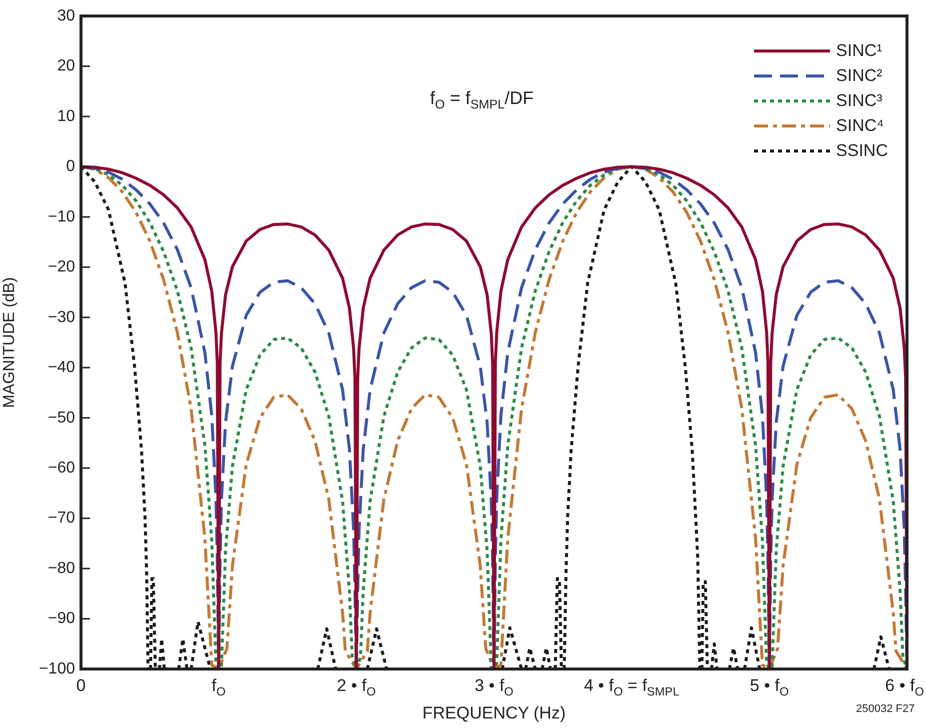  What do you see at coordinates (9, 342) in the screenshot?
I see `y-axis-title: MAGNITUDE (dB)` at bounding box center [9, 342].